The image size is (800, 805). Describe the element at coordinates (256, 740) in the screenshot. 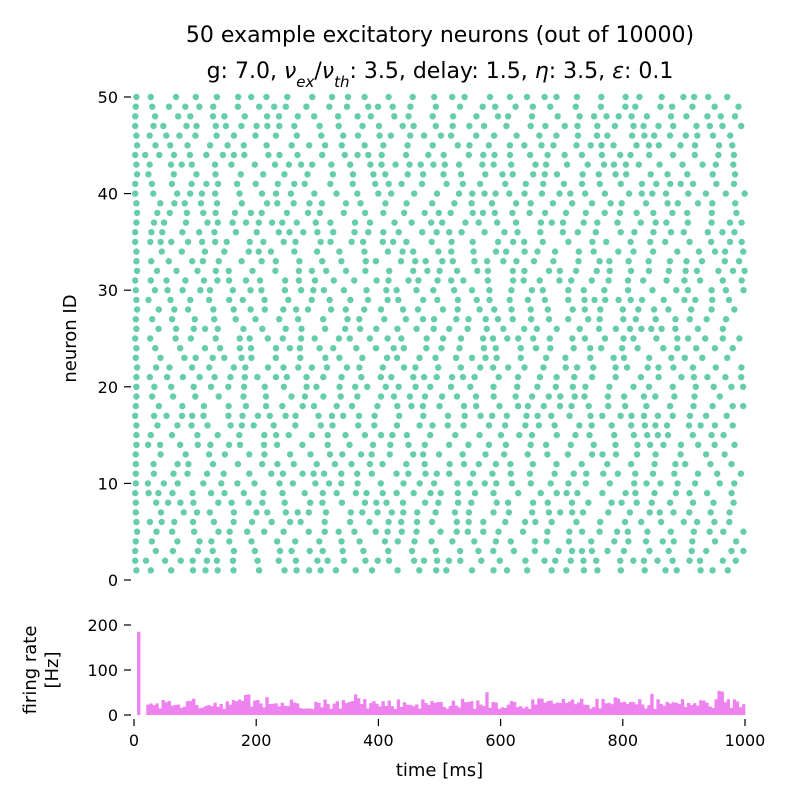

I see `rate-x-tick-label: 200` at that location.